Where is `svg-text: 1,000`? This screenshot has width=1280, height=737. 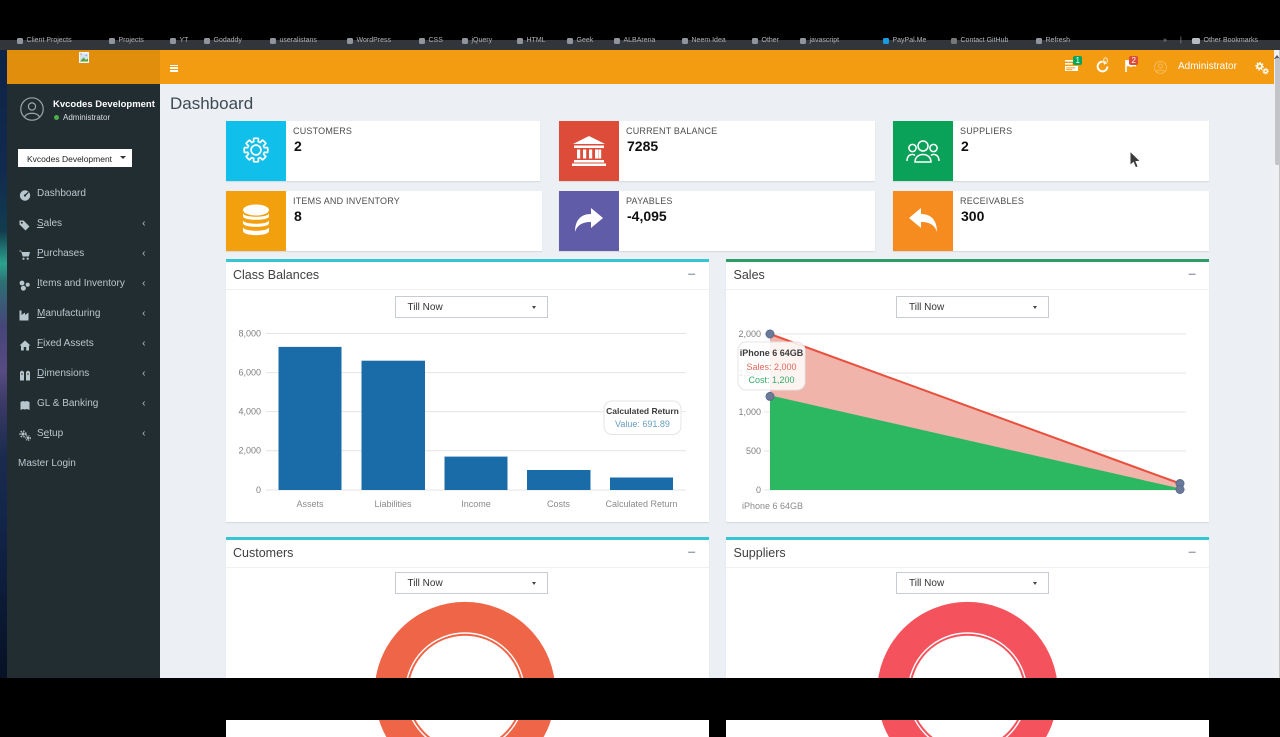
svg-text: 1,000 is located at coordinates (749, 412).